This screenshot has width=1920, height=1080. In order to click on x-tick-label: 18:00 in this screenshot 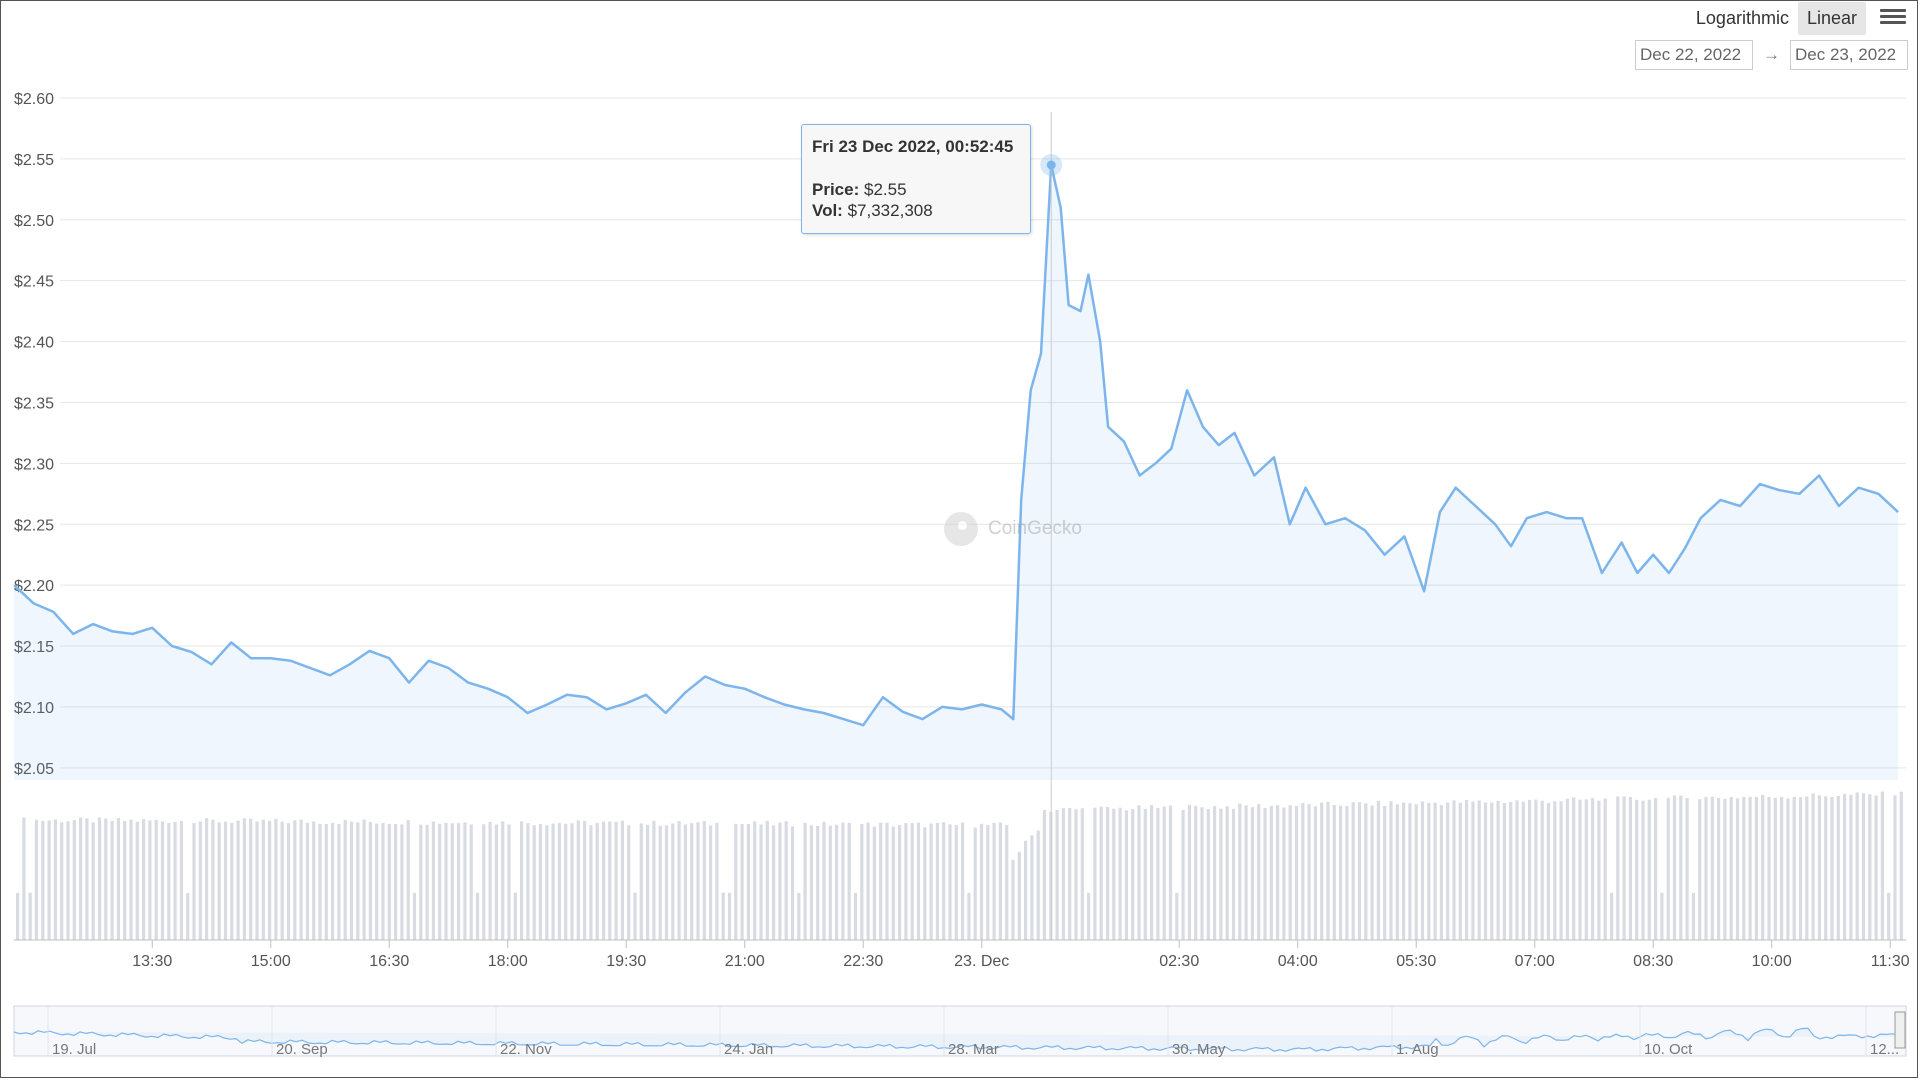, I will do `click(508, 961)`.